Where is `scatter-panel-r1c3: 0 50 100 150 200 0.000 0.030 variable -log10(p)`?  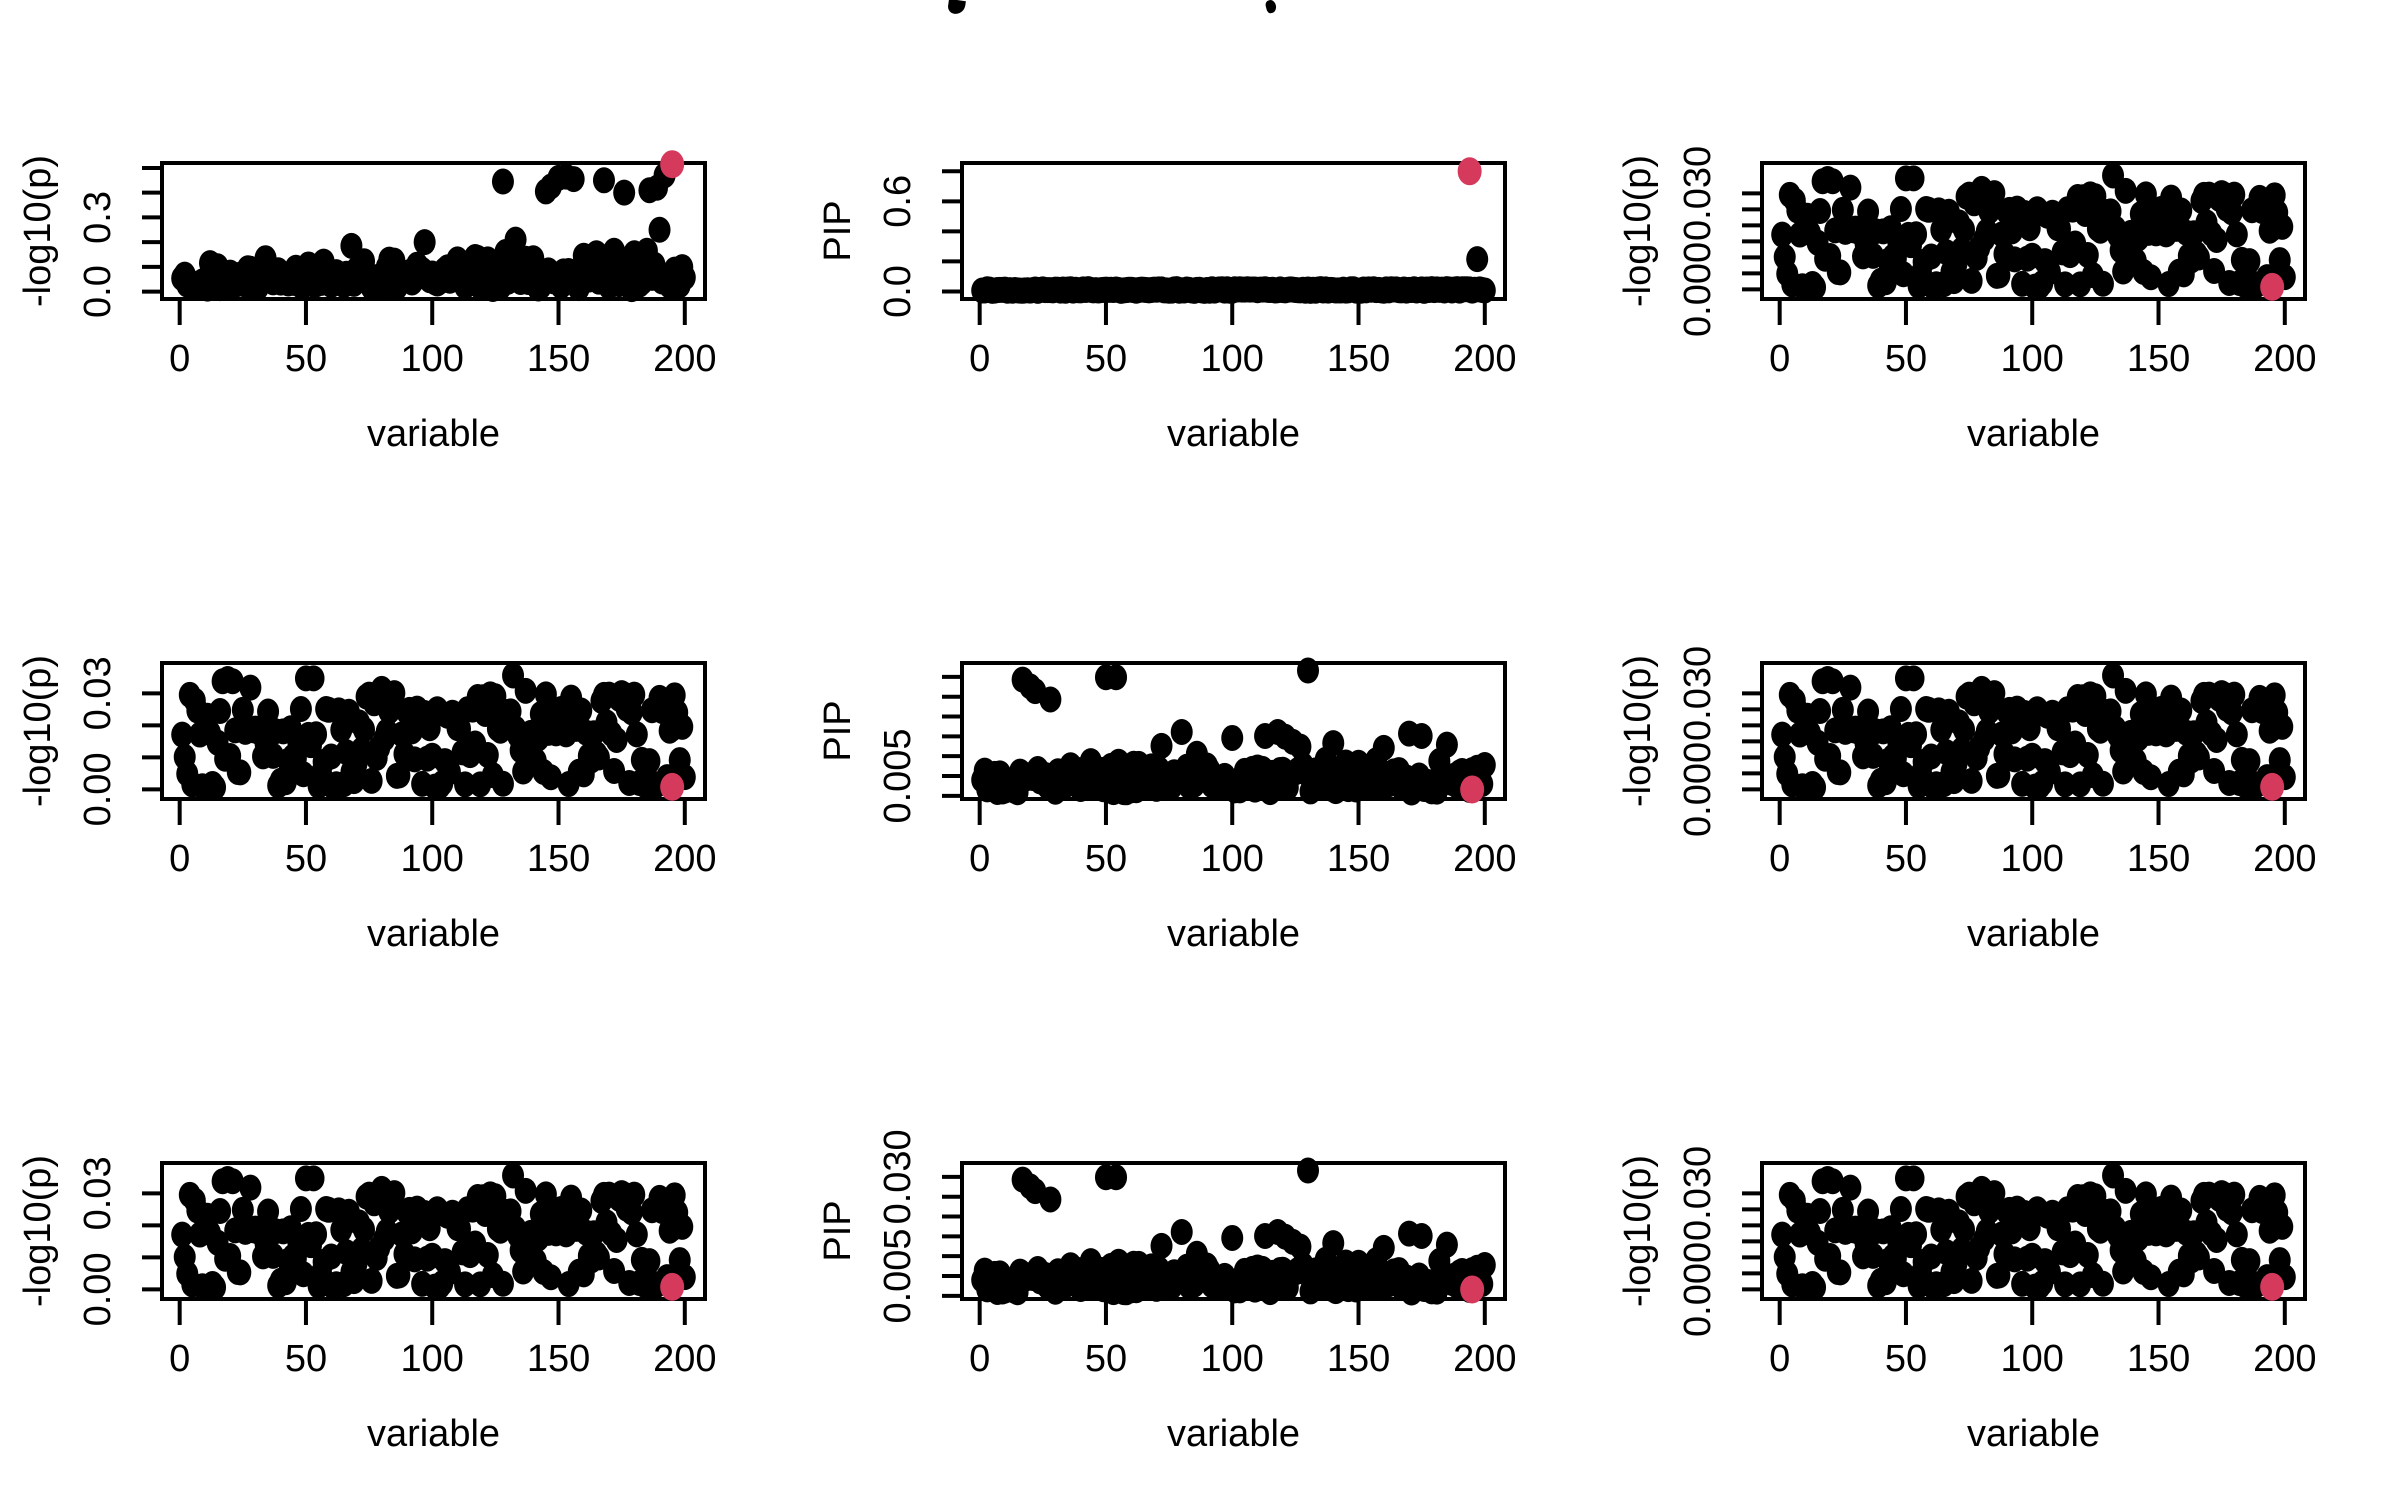
scatter-panel-r1c3: 0 50 100 150 200 0.000 0.030 variable -log10(p) is located at coordinates (2000, 250).